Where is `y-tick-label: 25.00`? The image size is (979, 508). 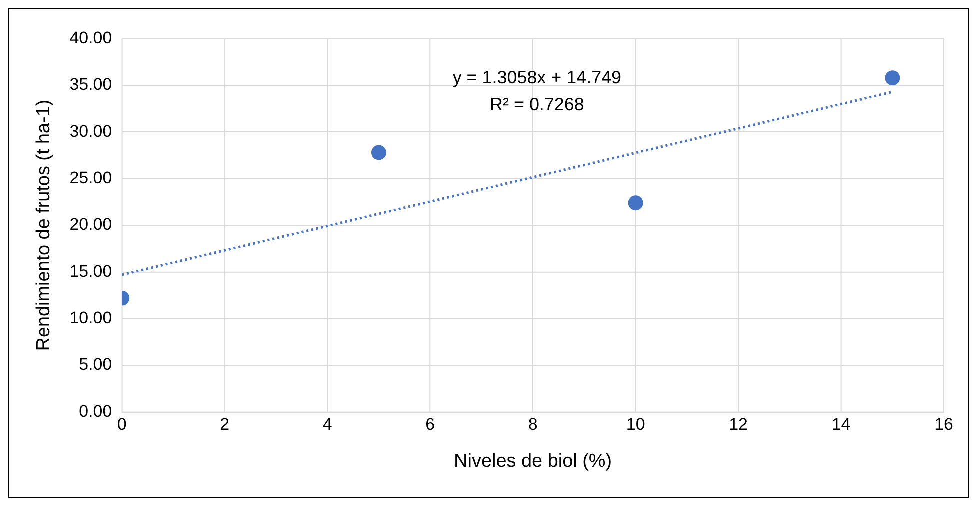
y-tick-label: 25.00 is located at coordinates (91, 178).